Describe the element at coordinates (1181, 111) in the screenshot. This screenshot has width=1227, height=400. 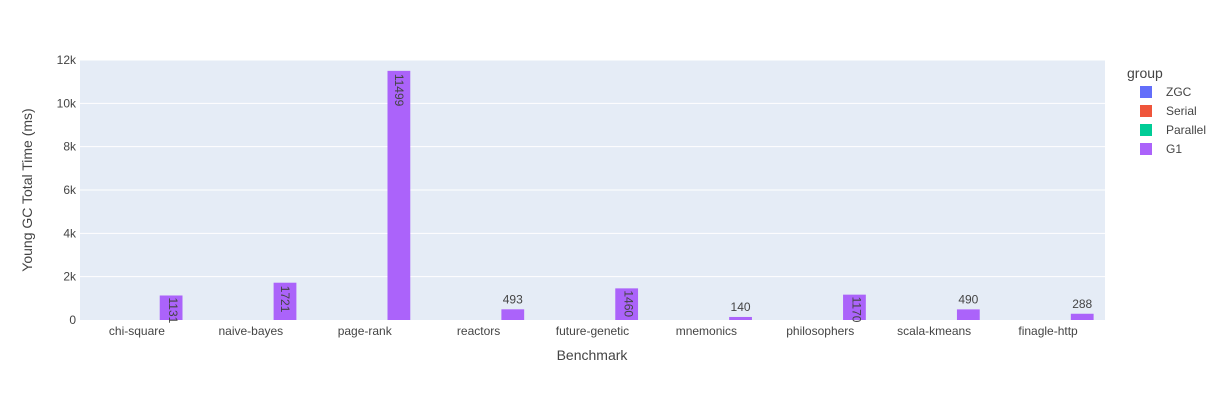
I see `legend-label: Serial` at that location.